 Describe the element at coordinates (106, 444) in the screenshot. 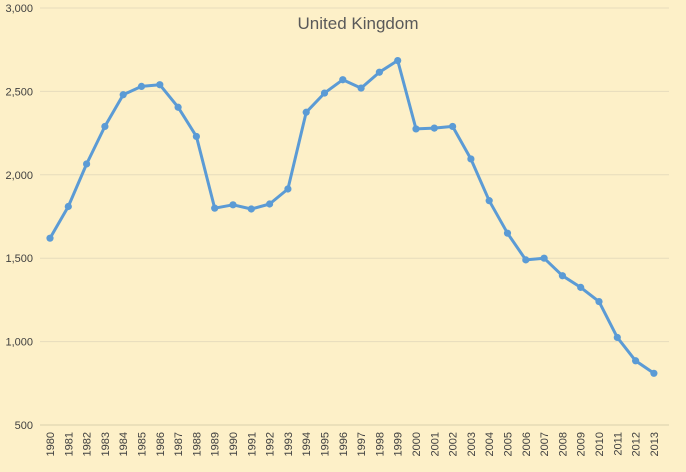

I see `x-tick-label: 1983` at that location.